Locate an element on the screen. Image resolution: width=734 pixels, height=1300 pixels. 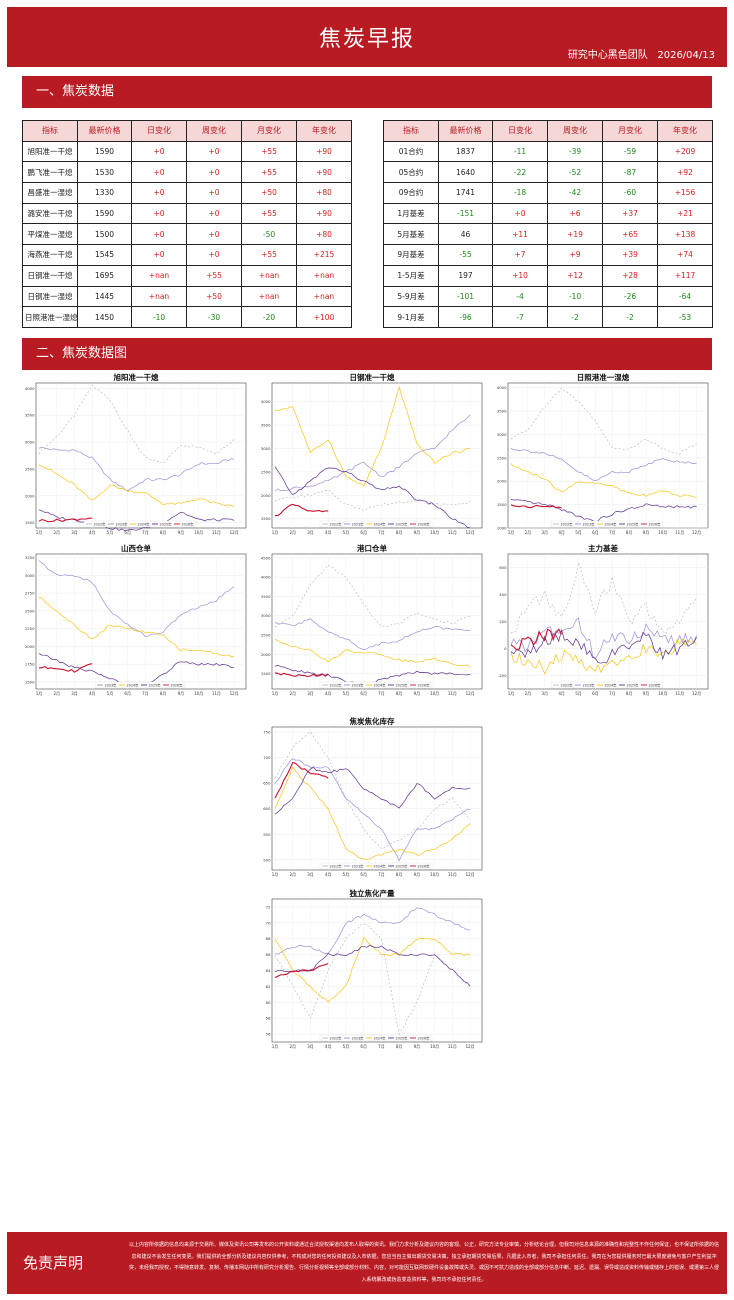
y-tick-label: 58 is located at coordinates (268, 1018).